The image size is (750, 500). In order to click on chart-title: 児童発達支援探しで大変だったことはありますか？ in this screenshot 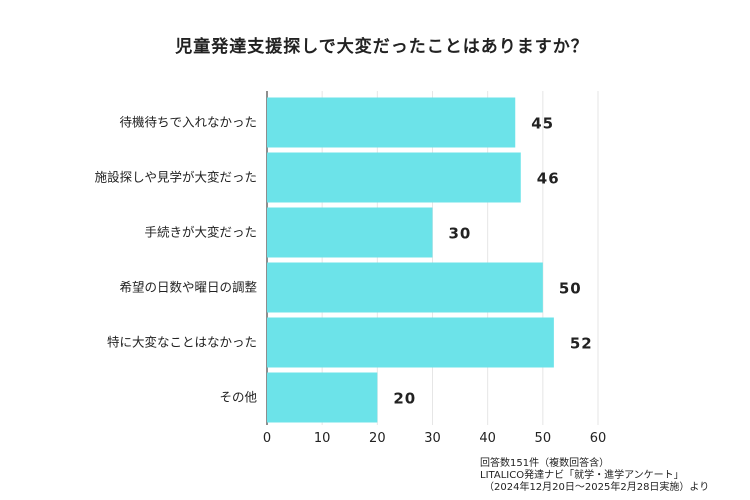, I will do `click(381, 46)`.